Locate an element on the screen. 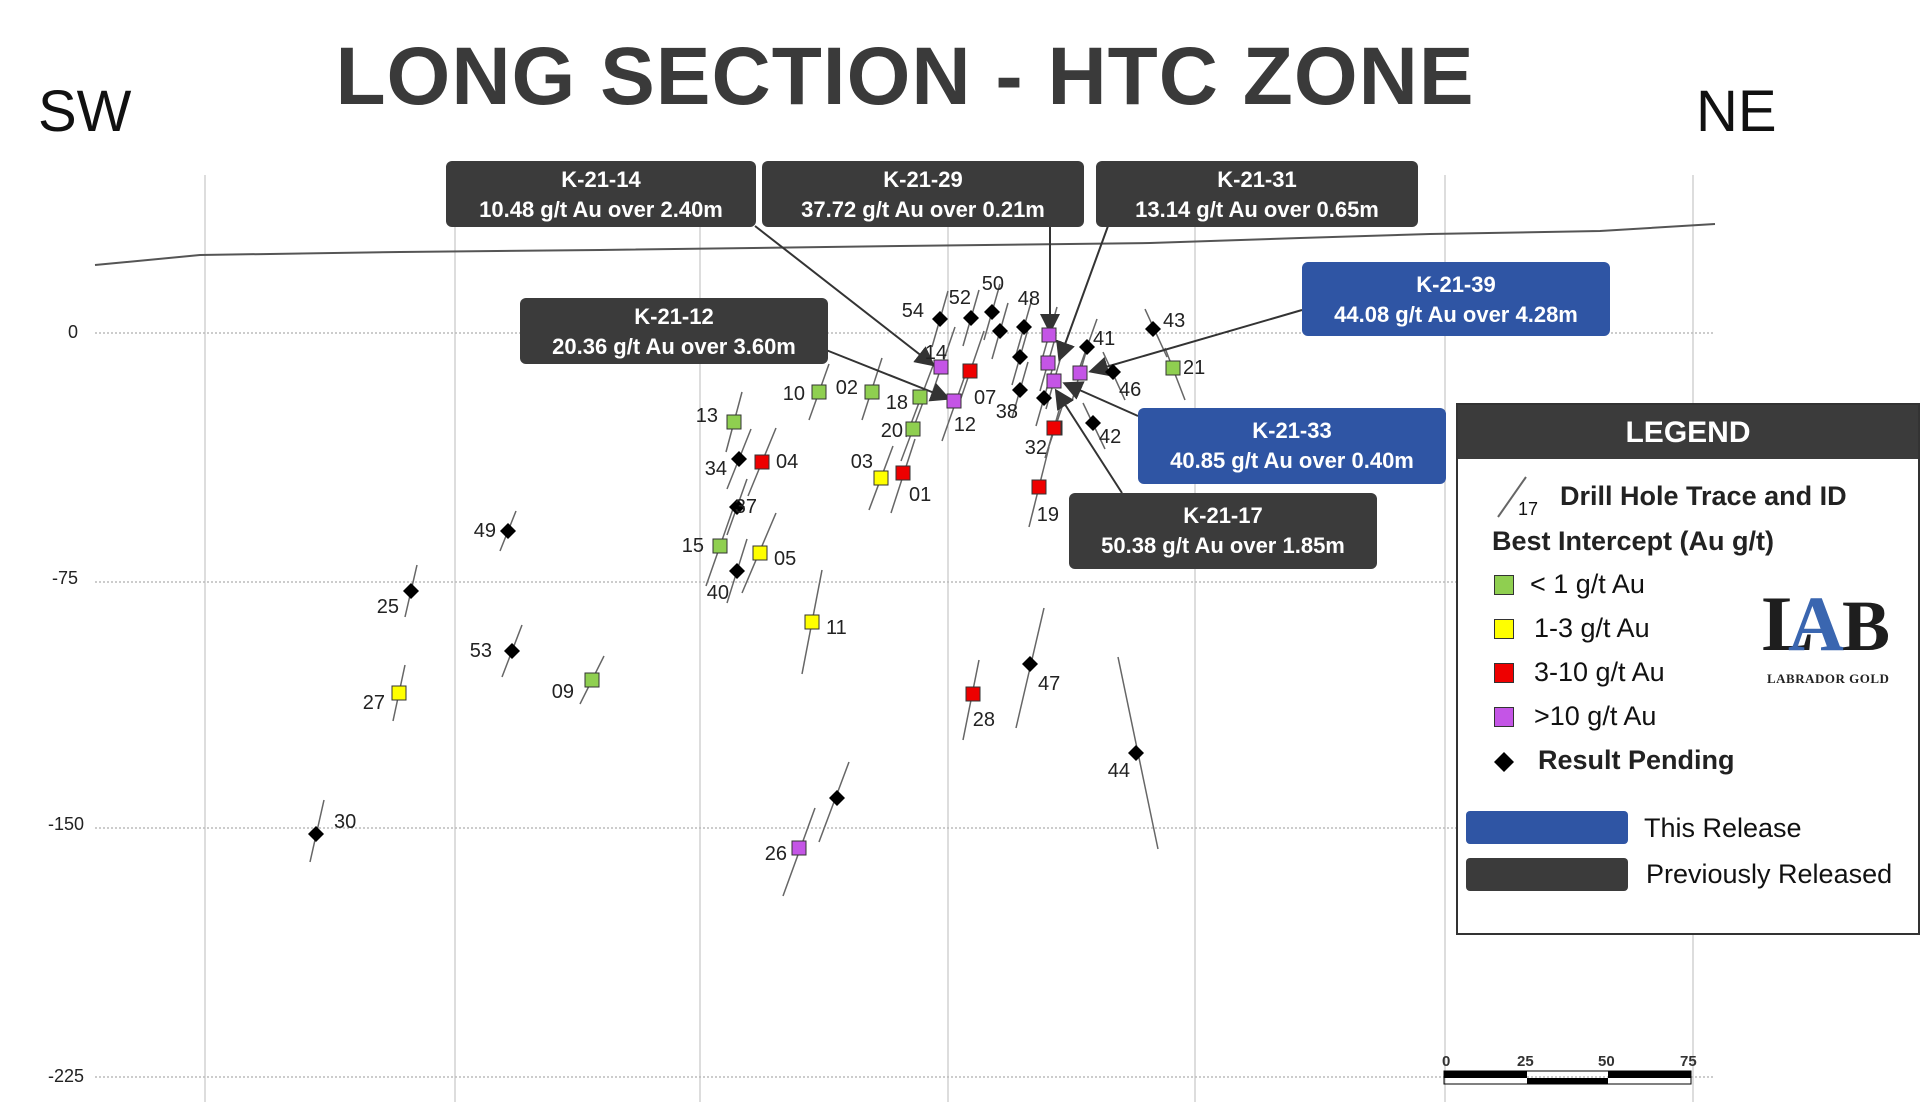 This screenshot has width=1923, height=1102. drill-hole-label: 12 is located at coordinates (965, 425).